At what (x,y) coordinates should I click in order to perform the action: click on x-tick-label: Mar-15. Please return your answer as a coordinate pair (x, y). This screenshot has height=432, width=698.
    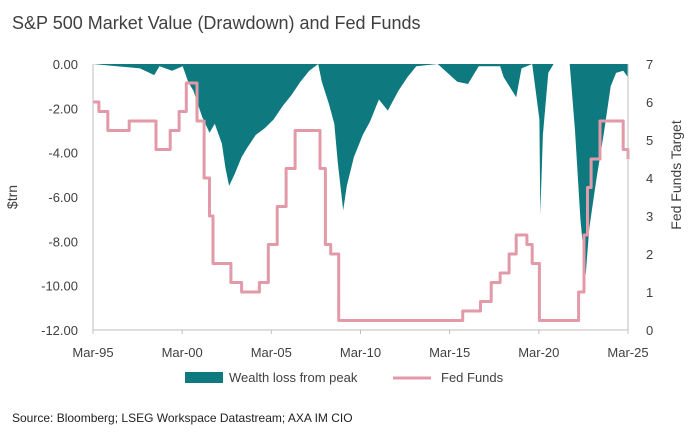
    Looking at the image, I should click on (449, 352).